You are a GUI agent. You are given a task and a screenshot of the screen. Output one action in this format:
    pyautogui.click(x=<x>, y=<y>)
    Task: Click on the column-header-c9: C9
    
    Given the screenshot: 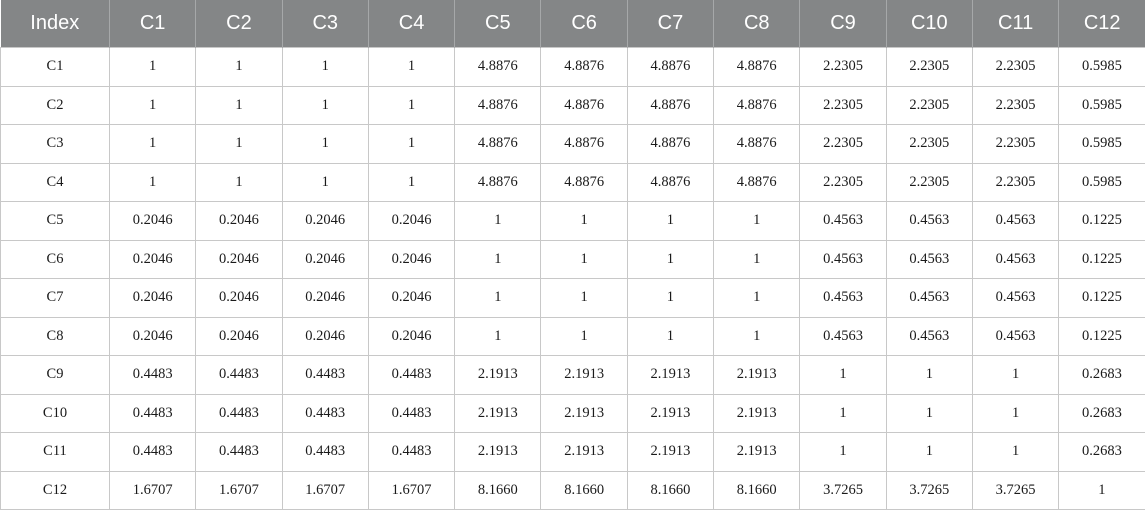 What is the action you would take?
    pyautogui.click(x=843, y=24)
    